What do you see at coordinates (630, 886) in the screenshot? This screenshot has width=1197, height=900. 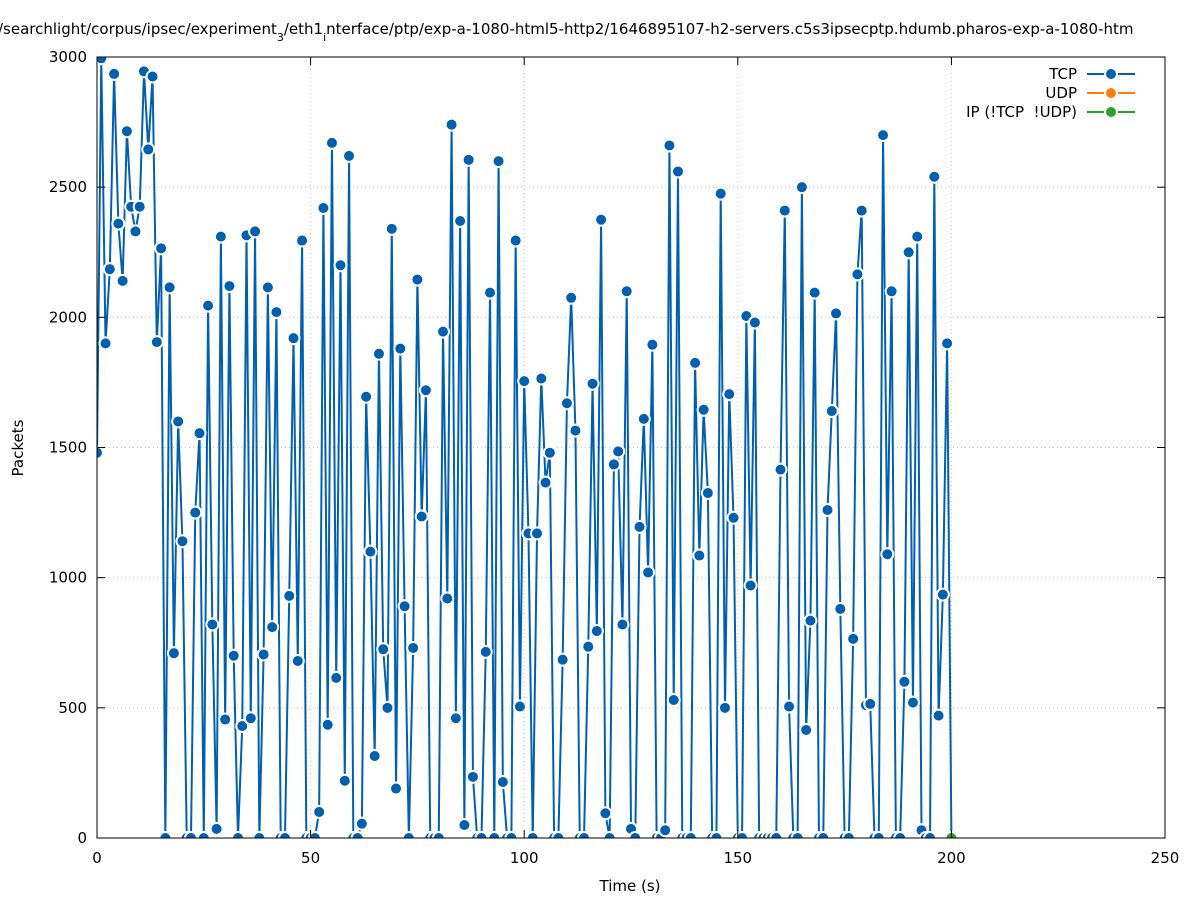 I see `x-axis-label: Time (s)` at bounding box center [630, 886].